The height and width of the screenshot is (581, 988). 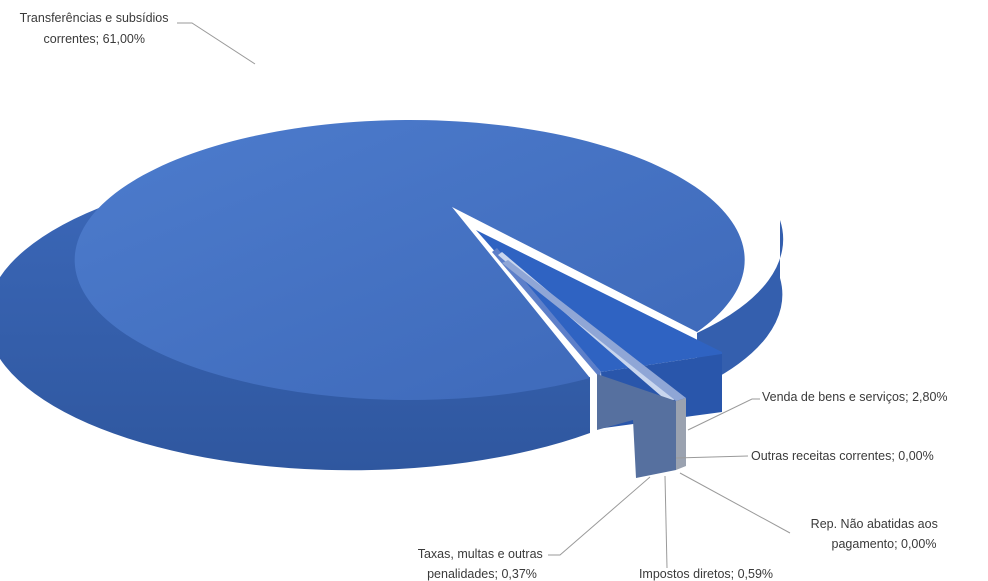 What do you see at coordinates (94, 18) in the screenshot?
I see `label-transferencias-line1: Transferências e subsídios` at bounding box center [94, 18].